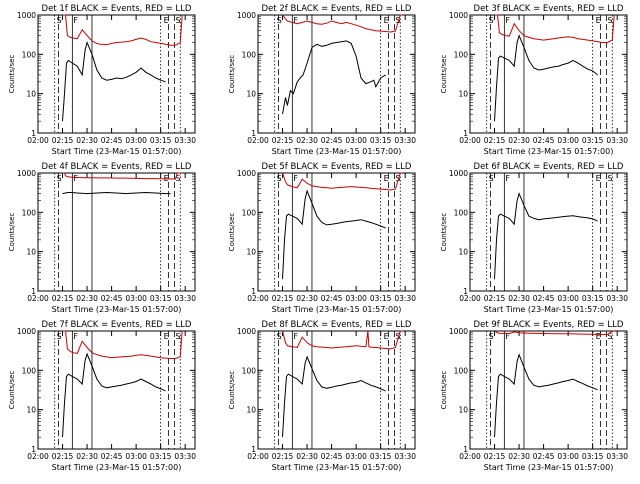 This screenshot has height=484, width=640. Describe the element at coordinates (117, 9) in the screenshot. I see `panel-title: Det 1f BLACK = Events, RED = LLD` at that location.